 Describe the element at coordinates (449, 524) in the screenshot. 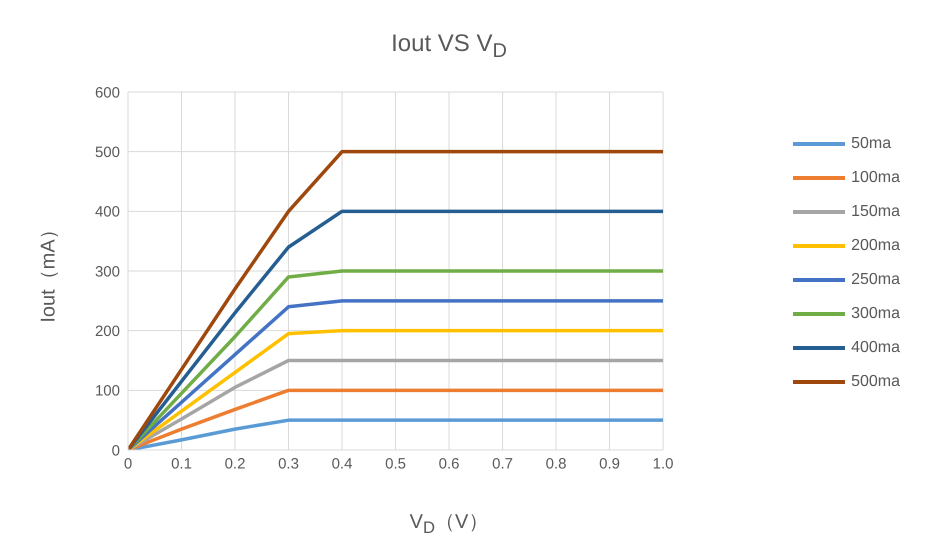

I see `x-axis-title: V$_{D}$（V）` at that location.